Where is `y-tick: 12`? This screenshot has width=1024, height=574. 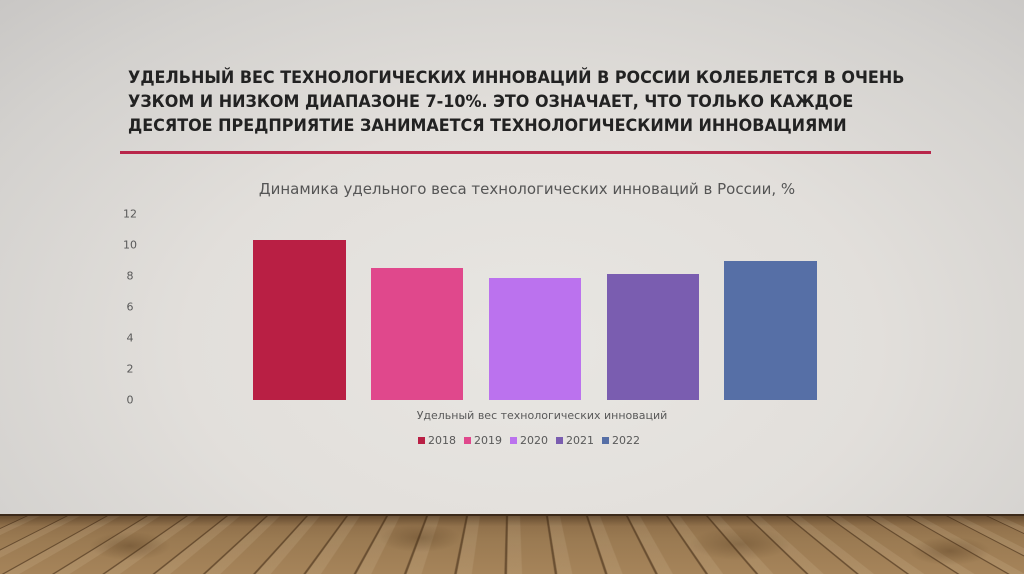
y-tick: 12 is located at coordinates (130, 214).